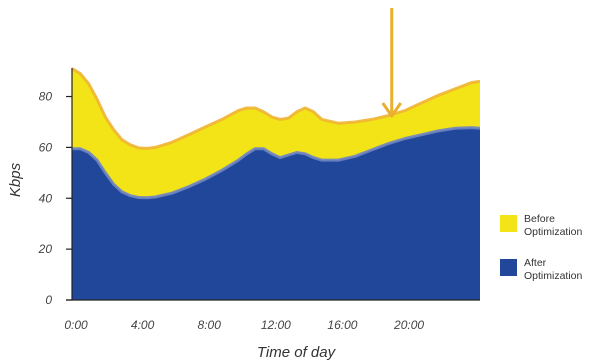  What do you see at coordinates (508, 267) in the screenshot?
I see `legend-swatch-after` at bounding box center [508, 267].